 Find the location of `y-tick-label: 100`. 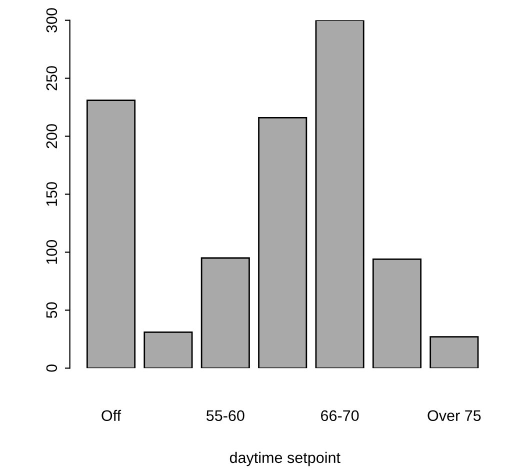

y-tick-label: 100 is located at coordinates (52, 252).